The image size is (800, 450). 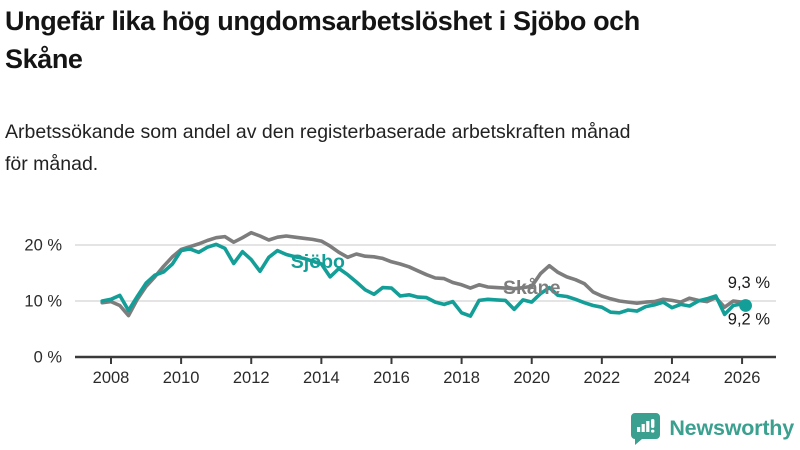 What do you see at coordinates (251, 378) in the screenshot?
I see `x-tick-label: 2012` at bounding box center [251, 378].